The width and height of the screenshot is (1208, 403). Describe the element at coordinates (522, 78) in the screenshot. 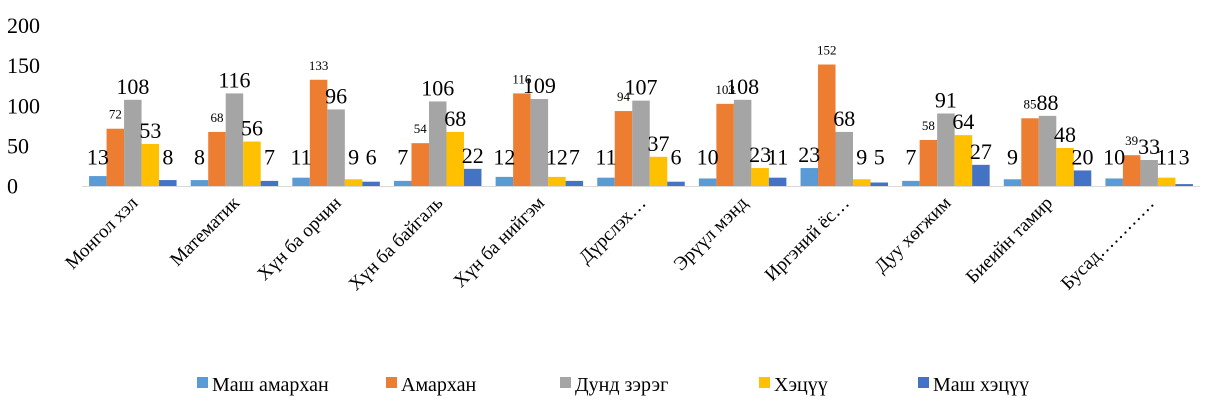

I see `data-label: 116` at that location.